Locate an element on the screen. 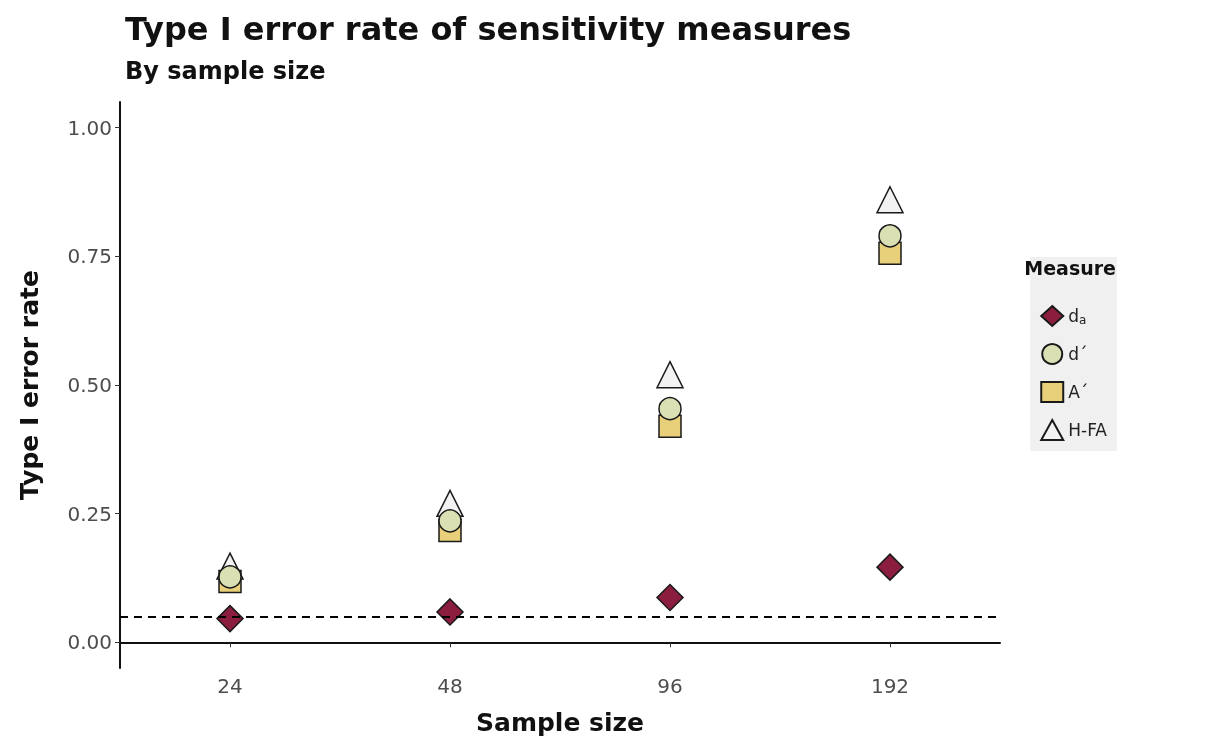 The height and width of the screenshot is (746, 1212). x-tick-label: 48 is located at coordinates (450, 686).